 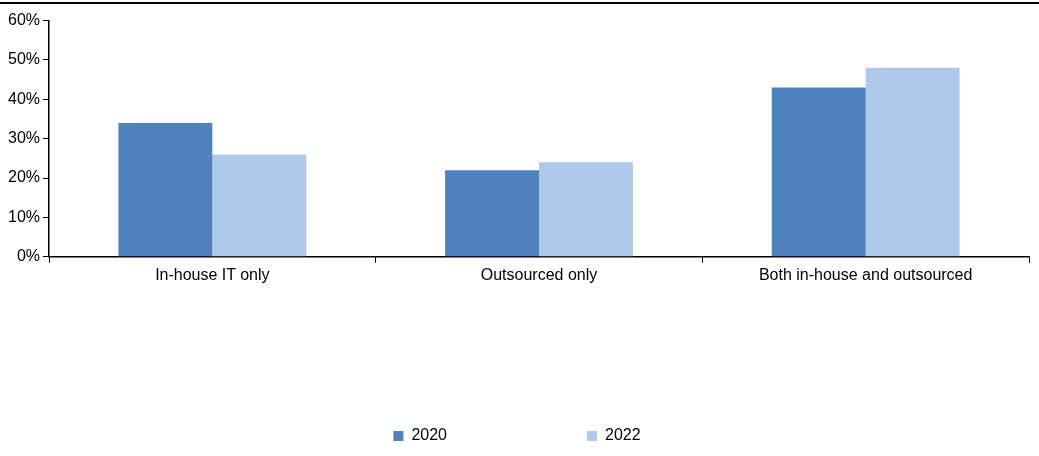 What do you see at coordinates (24, 177) in the screenshot?
I see `y-tick-label: 20%` at bounding box center [24, 177].